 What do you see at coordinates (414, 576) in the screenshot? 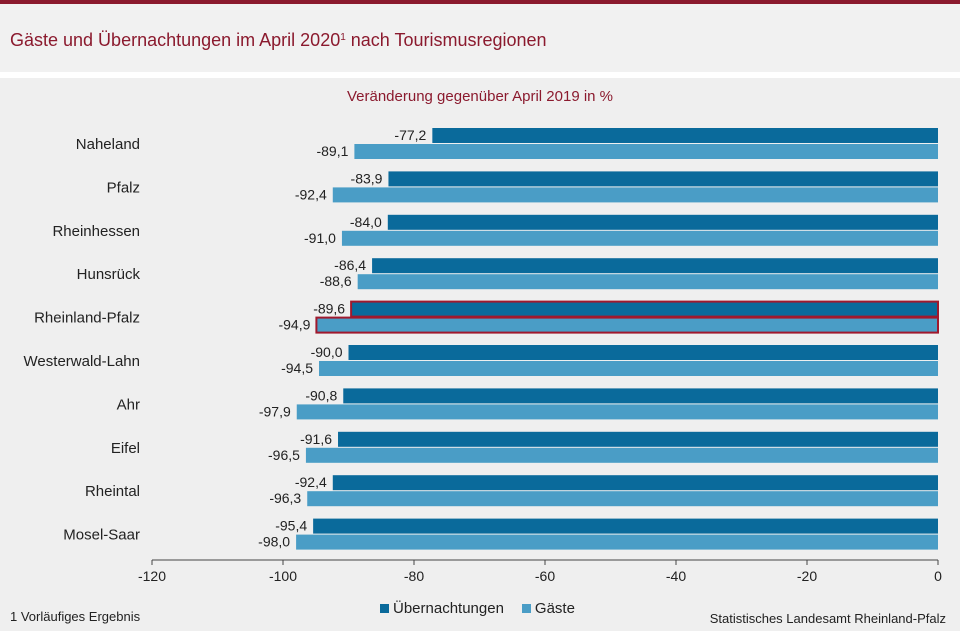
I see `x-tick-label-minus80: -80` at bounding box center [414, 576].